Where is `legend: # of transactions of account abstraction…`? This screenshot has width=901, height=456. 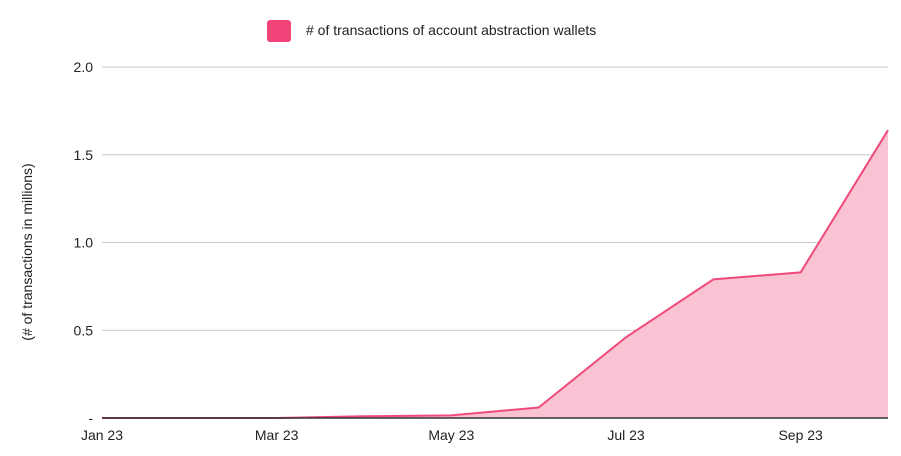
legend: # of transactions of account abstraction… is located at coordinates (431, 31).